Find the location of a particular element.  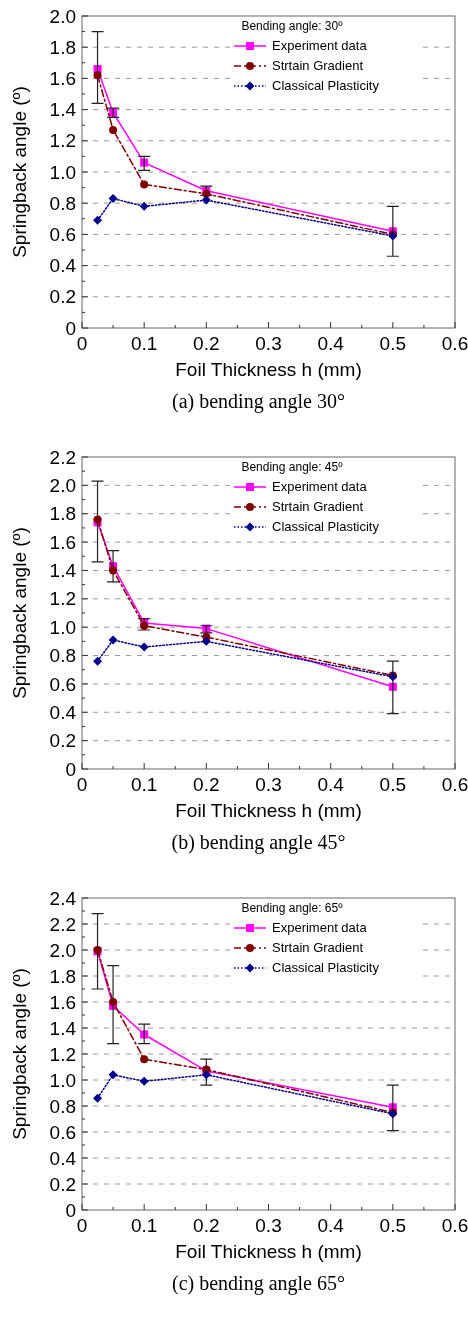

text: (c) bending angle 65° is located at coordinates (258, 1283).